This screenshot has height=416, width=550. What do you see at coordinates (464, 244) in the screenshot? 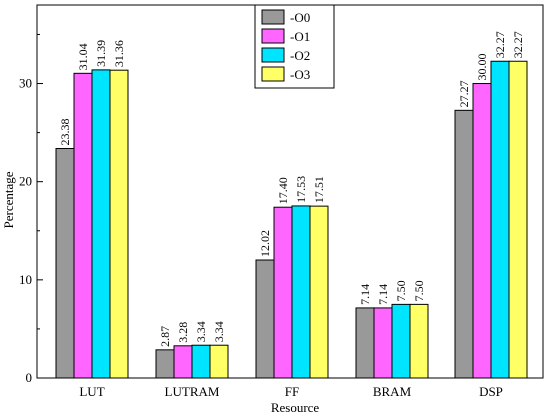
I see `bar-dsp-o0` at bounding box center [464, 244].